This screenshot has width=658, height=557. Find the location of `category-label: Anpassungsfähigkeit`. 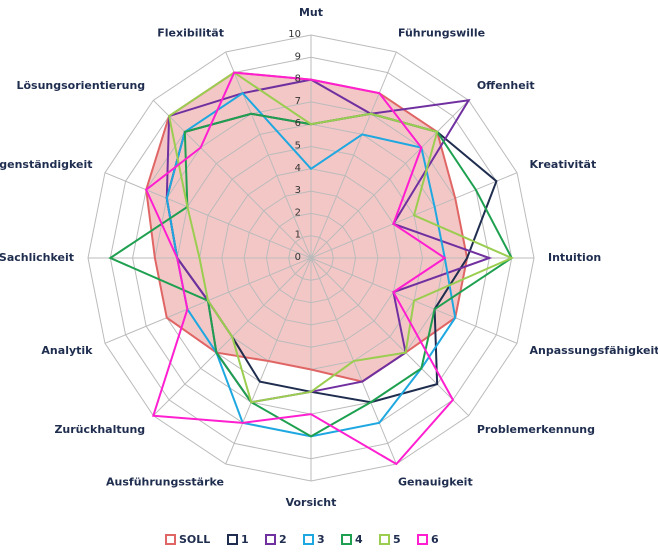

category-label: Anpassungsfähigkeit is located at coordinates (594, 350).